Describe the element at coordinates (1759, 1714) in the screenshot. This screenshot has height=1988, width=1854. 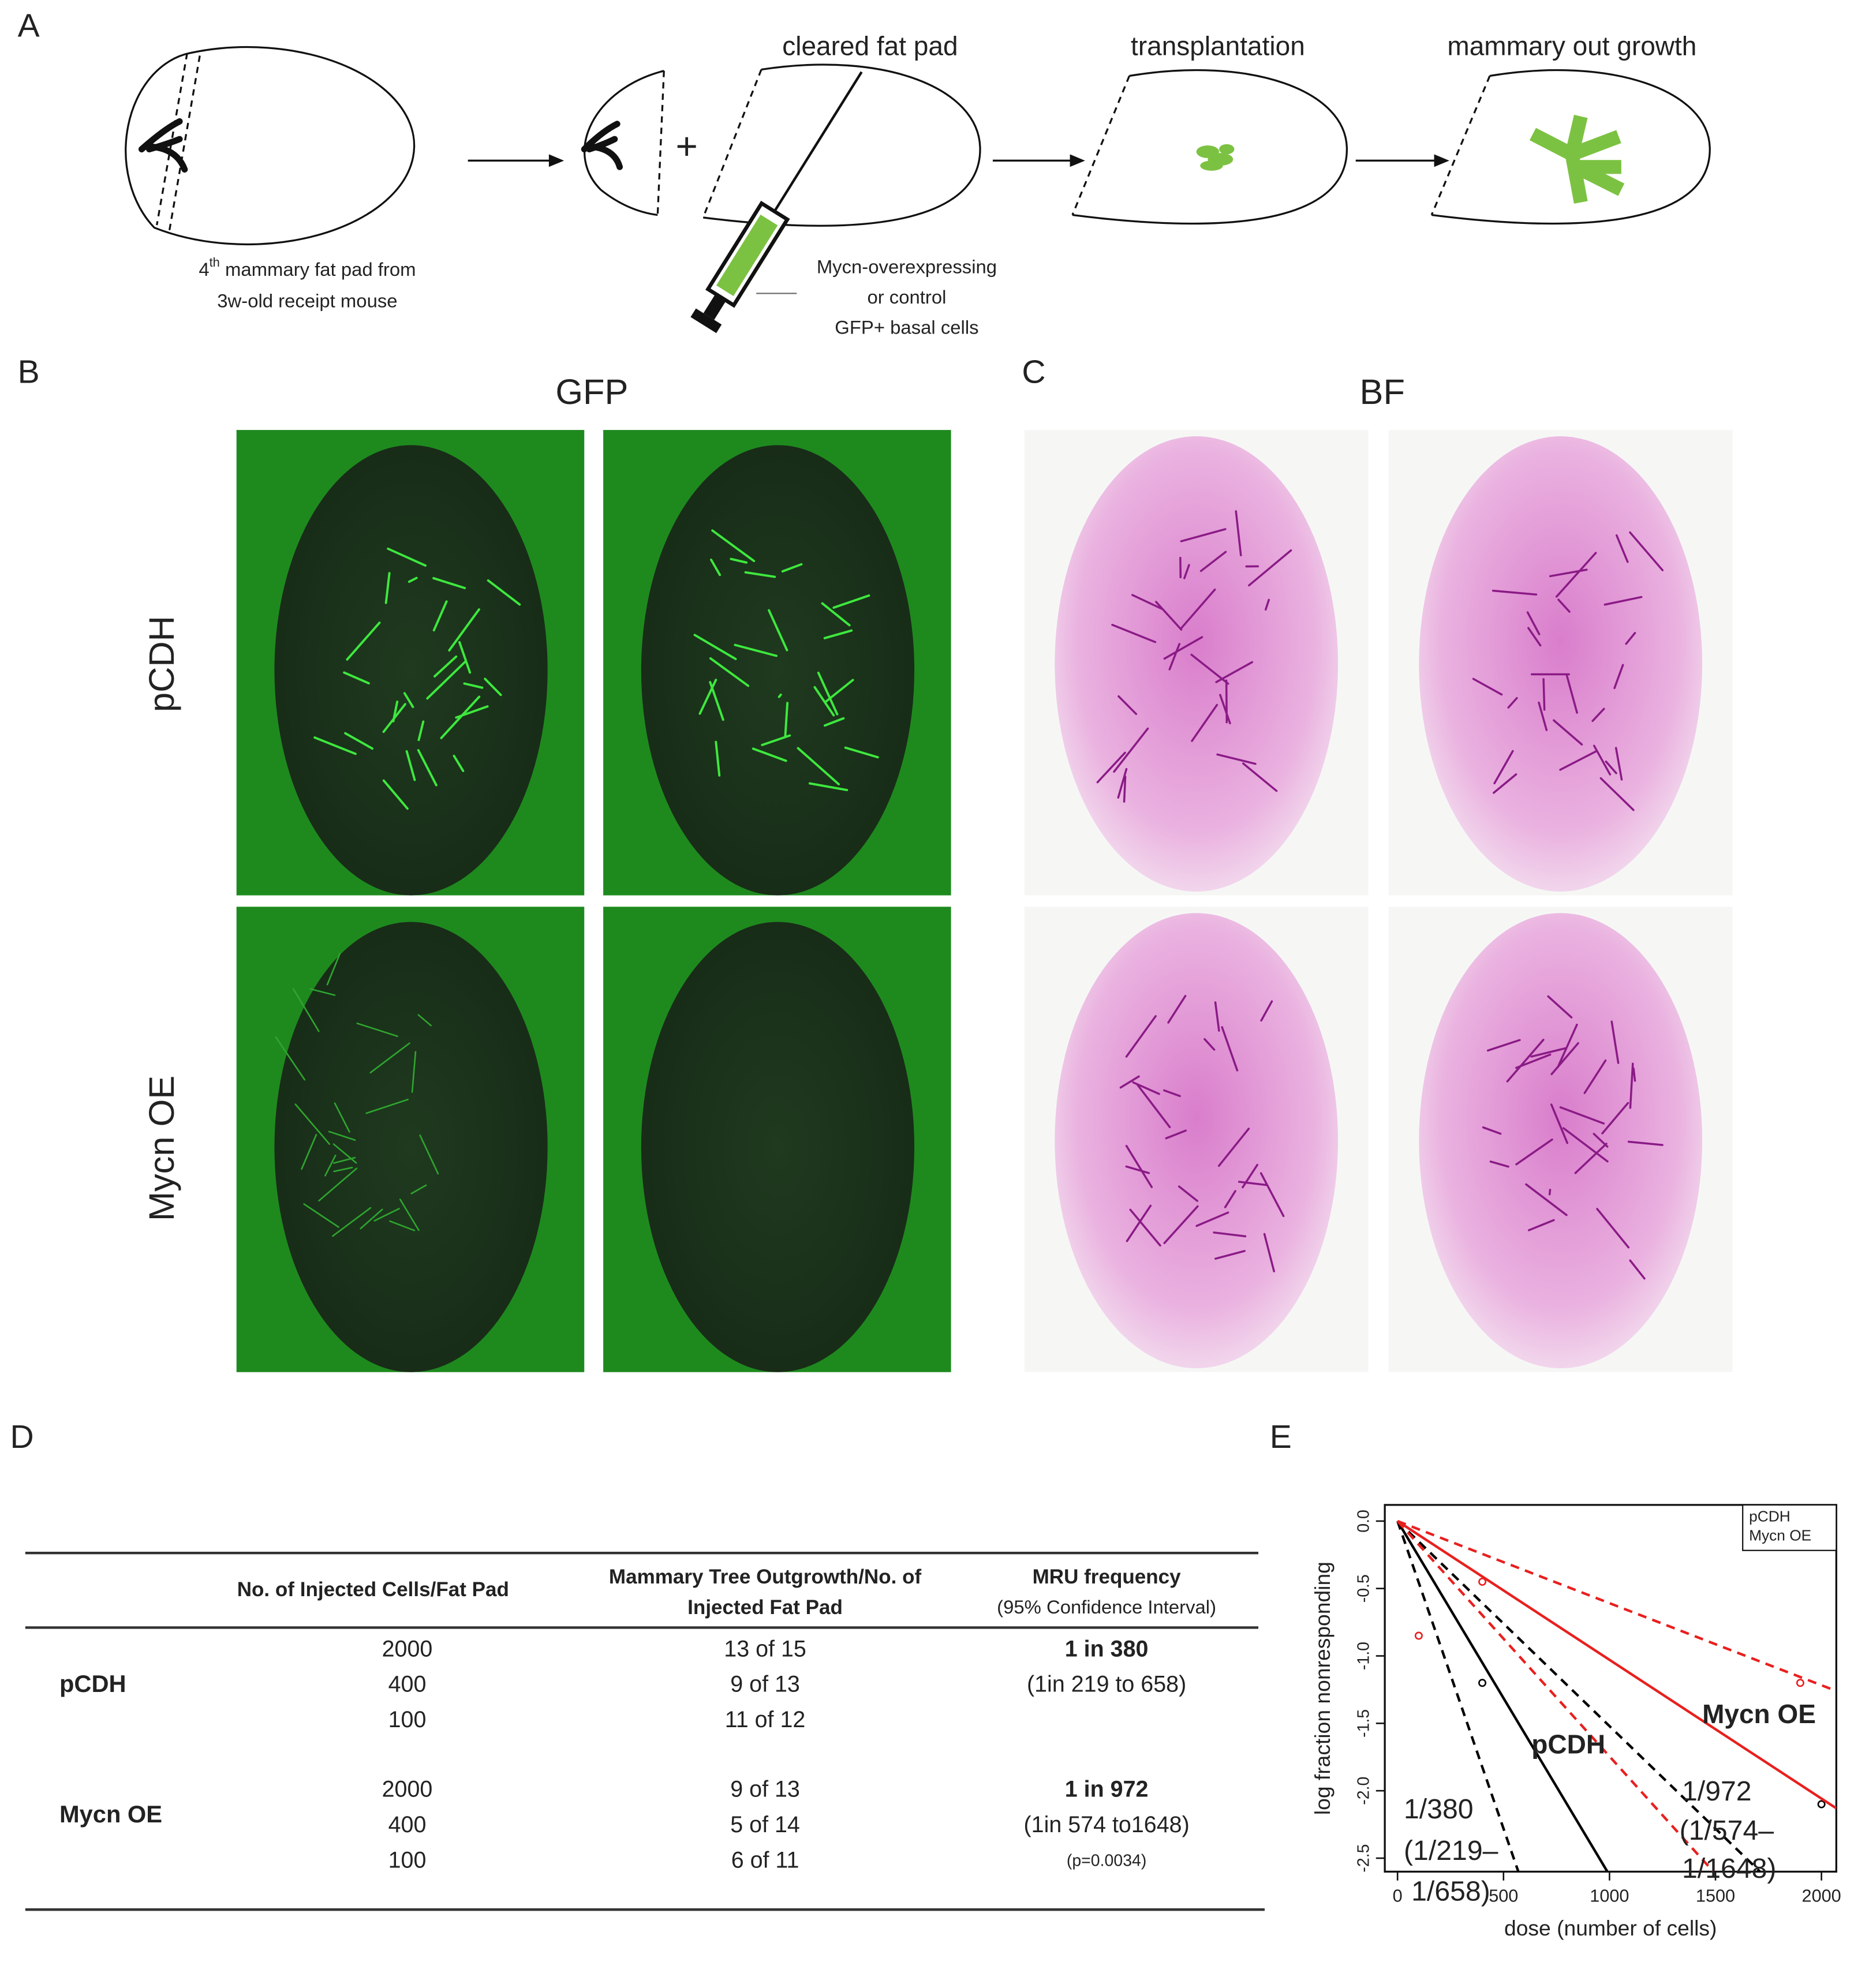
I see `annotation: Mycn OE` at that location.